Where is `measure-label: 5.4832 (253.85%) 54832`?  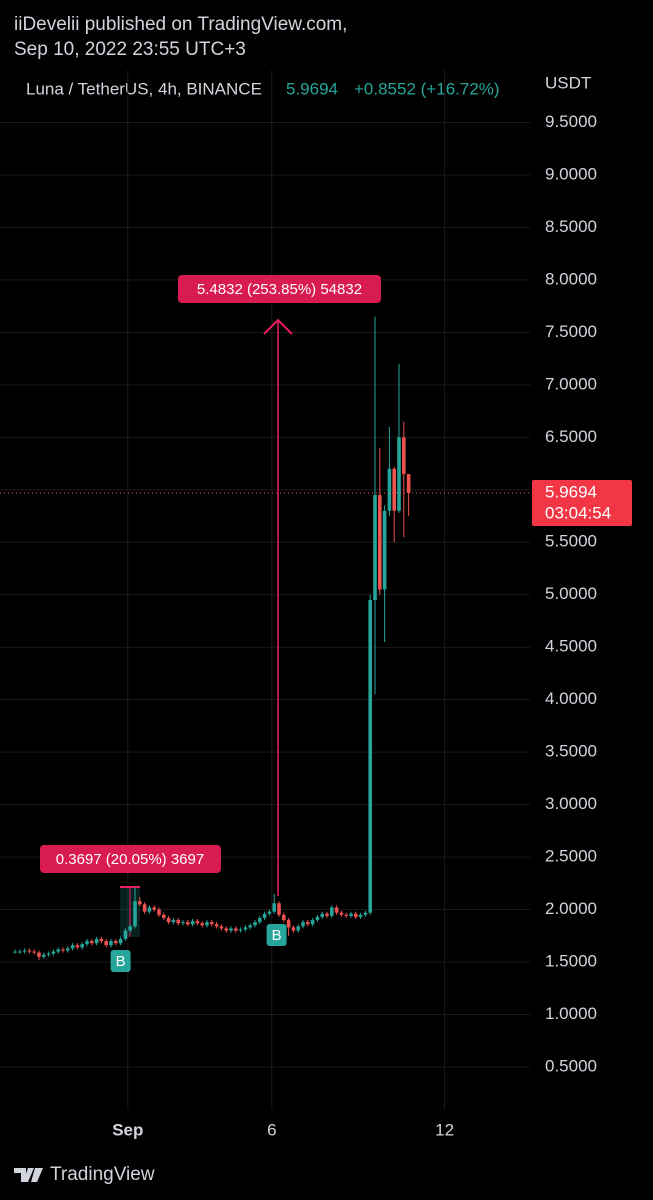
measure-label: 5.4832 (253.85%) 54832 is located at coordinates (279, 289).